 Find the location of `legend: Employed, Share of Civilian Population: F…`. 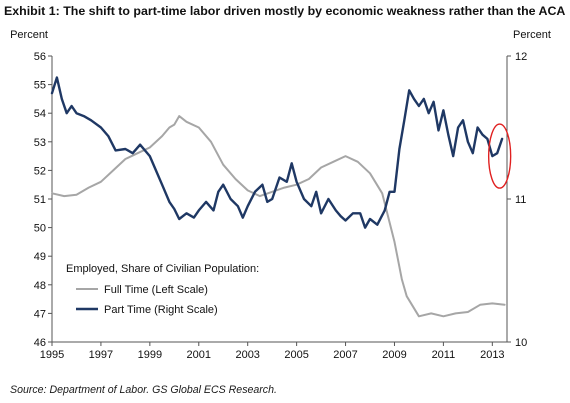

legend: Employed, Share of Civilian Population: F… is located at coordinates (162, 289).